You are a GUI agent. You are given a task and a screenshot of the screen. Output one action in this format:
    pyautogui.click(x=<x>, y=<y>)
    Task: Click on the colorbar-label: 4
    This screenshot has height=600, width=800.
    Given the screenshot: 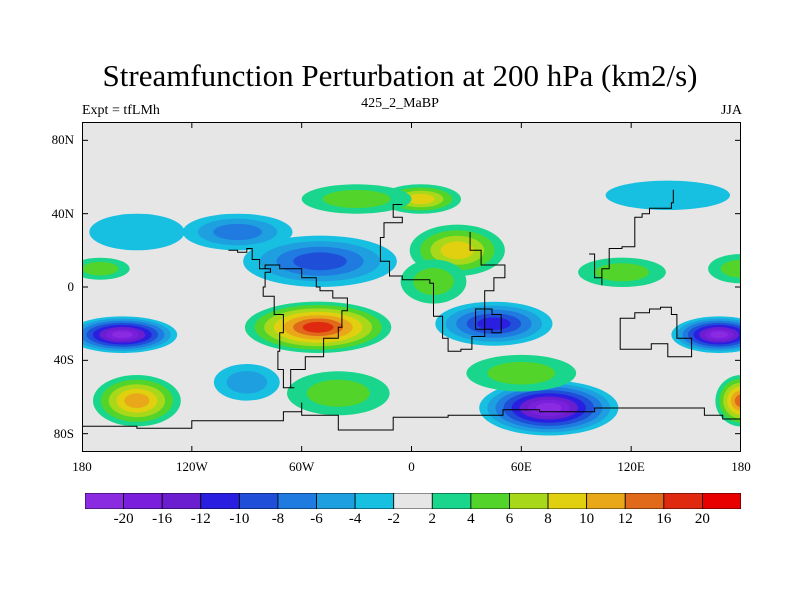 What is the action you would take?
    pyautogui.click(x=471, y=519)
    